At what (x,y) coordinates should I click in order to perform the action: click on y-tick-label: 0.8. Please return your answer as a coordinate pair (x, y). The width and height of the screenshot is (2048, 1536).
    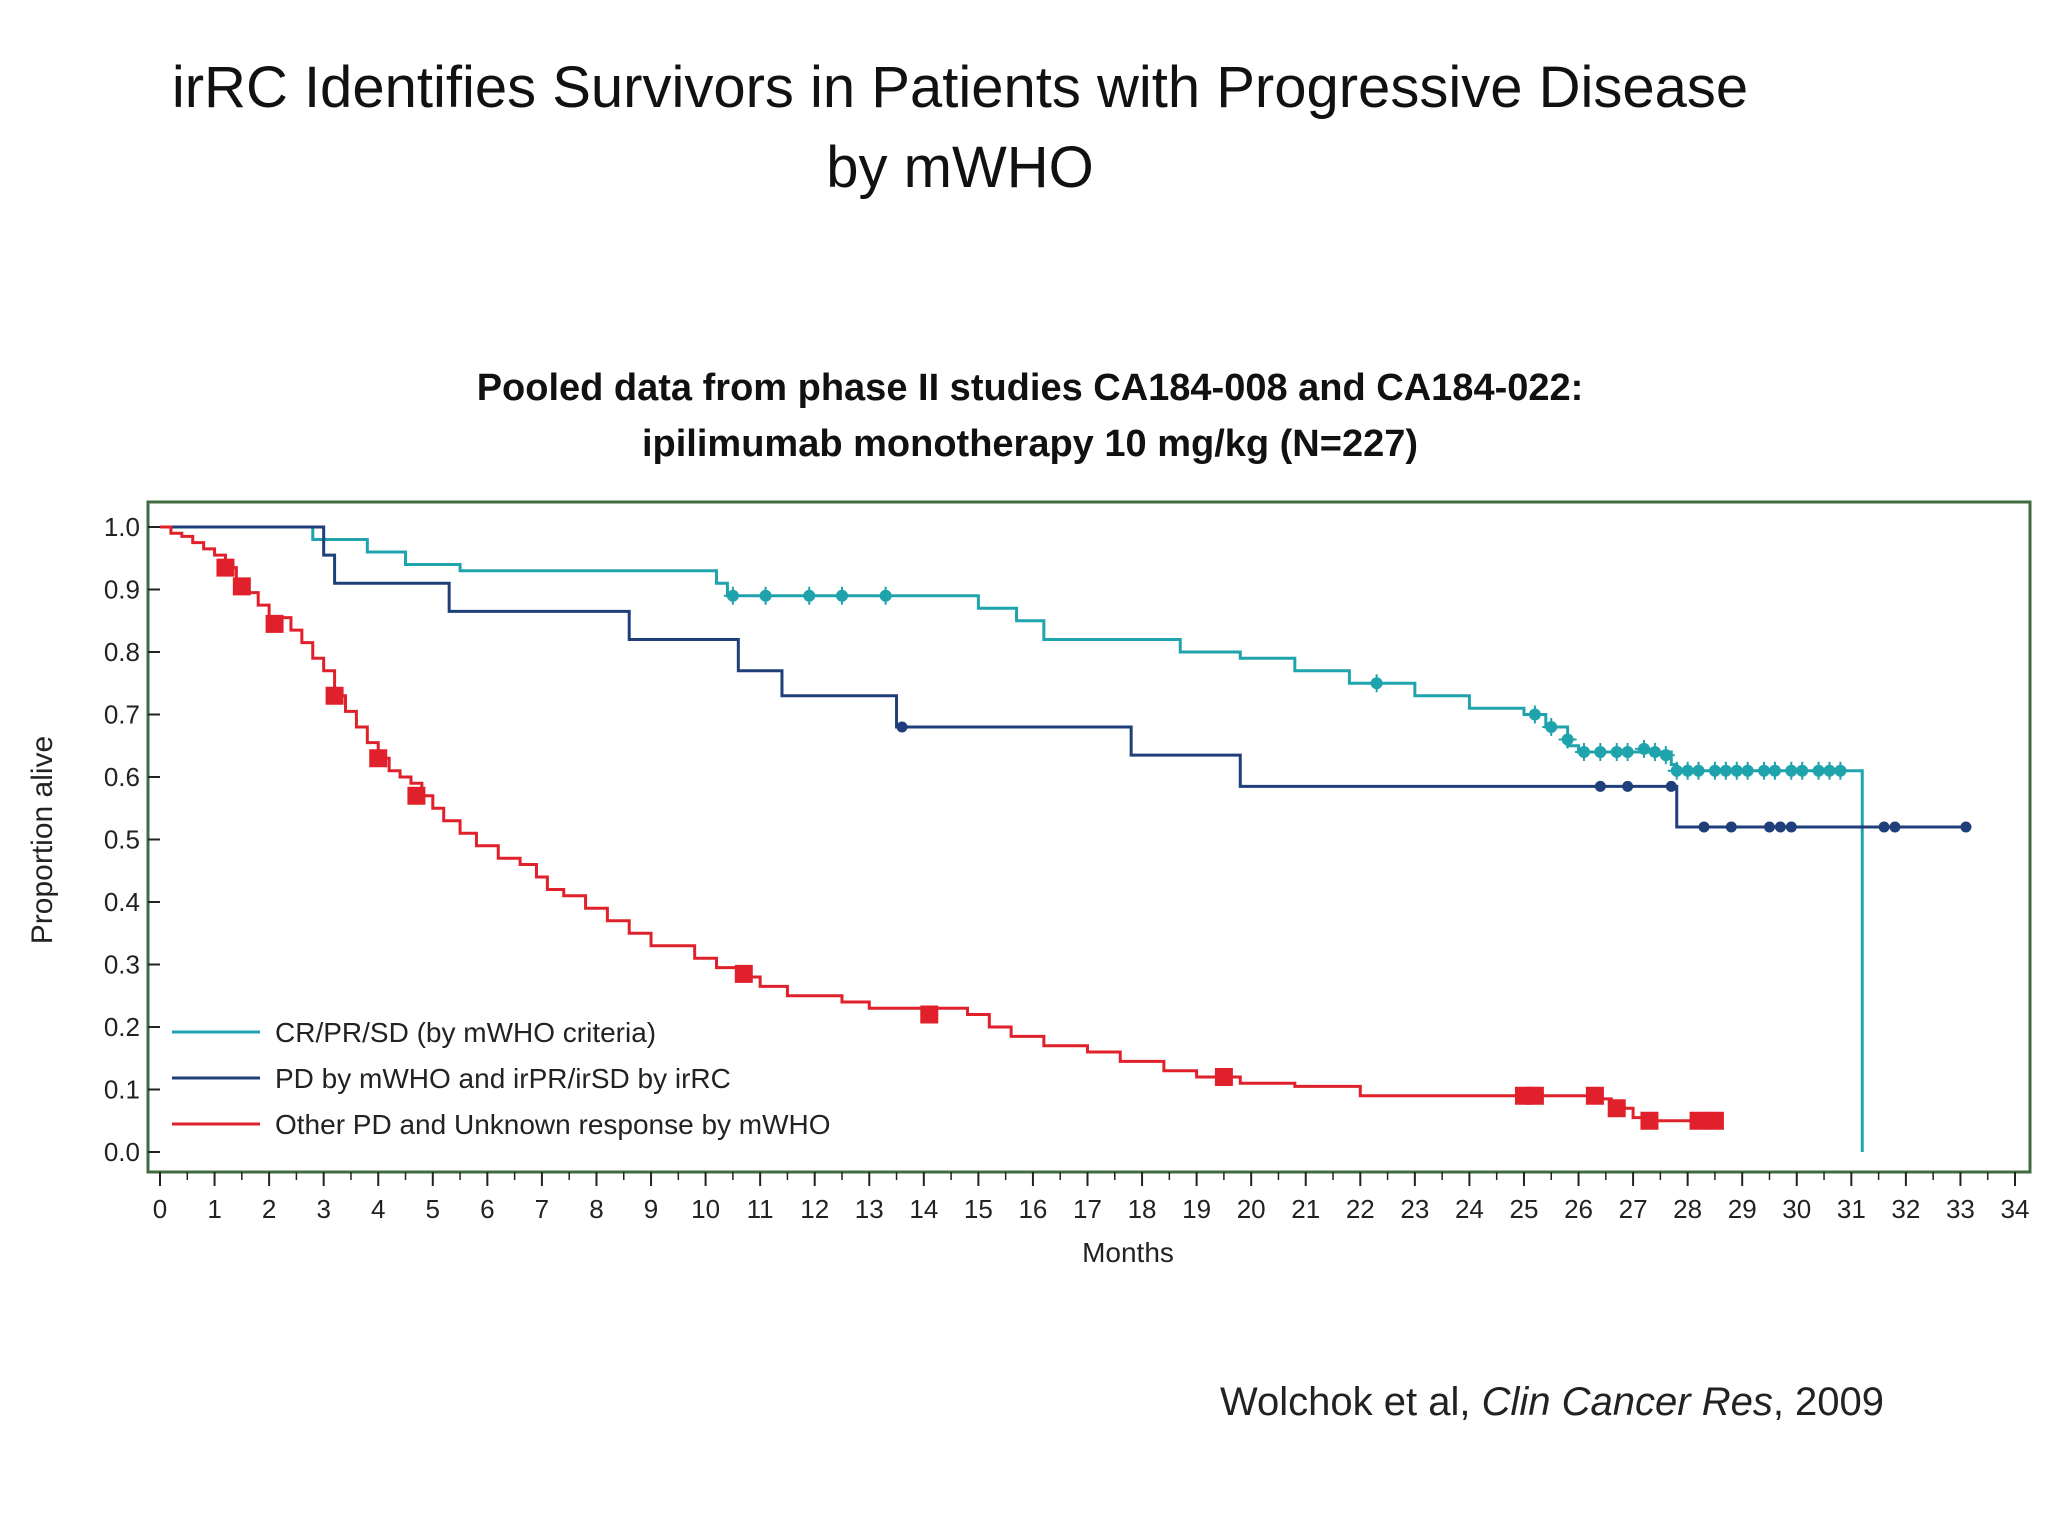
    Looking at the image, I should click on (122, 652).